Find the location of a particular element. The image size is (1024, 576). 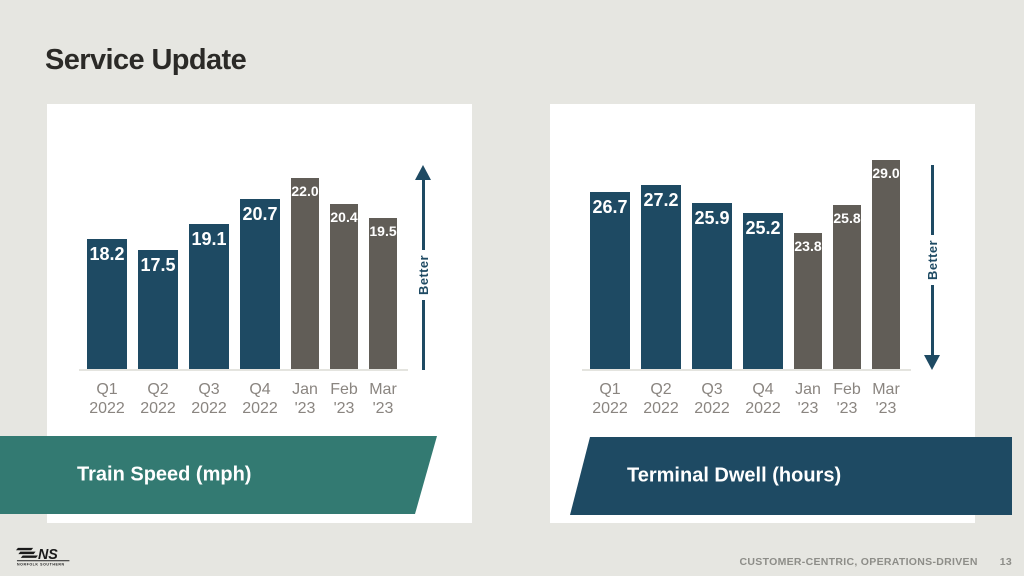

bar-value-label: 27.2 is located at coordinates (661, 200).